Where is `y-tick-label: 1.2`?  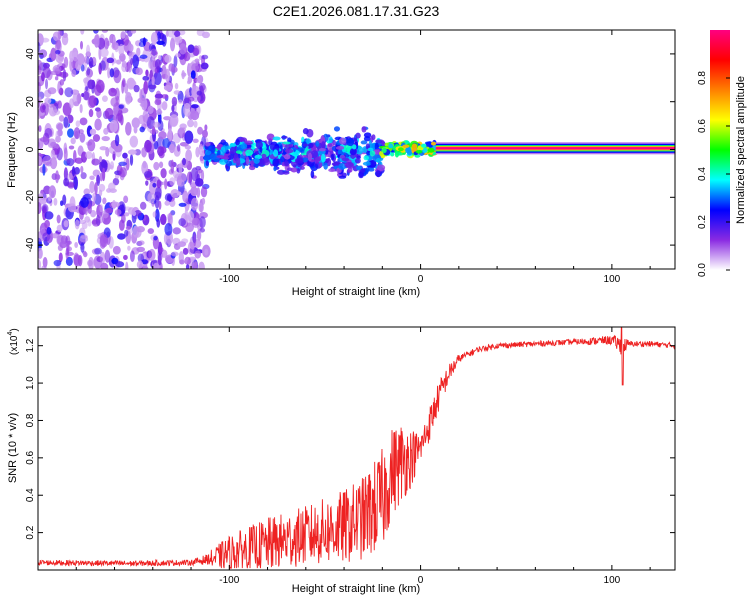 y-tick-label: 1.2 is located at coordinates (30, 345).